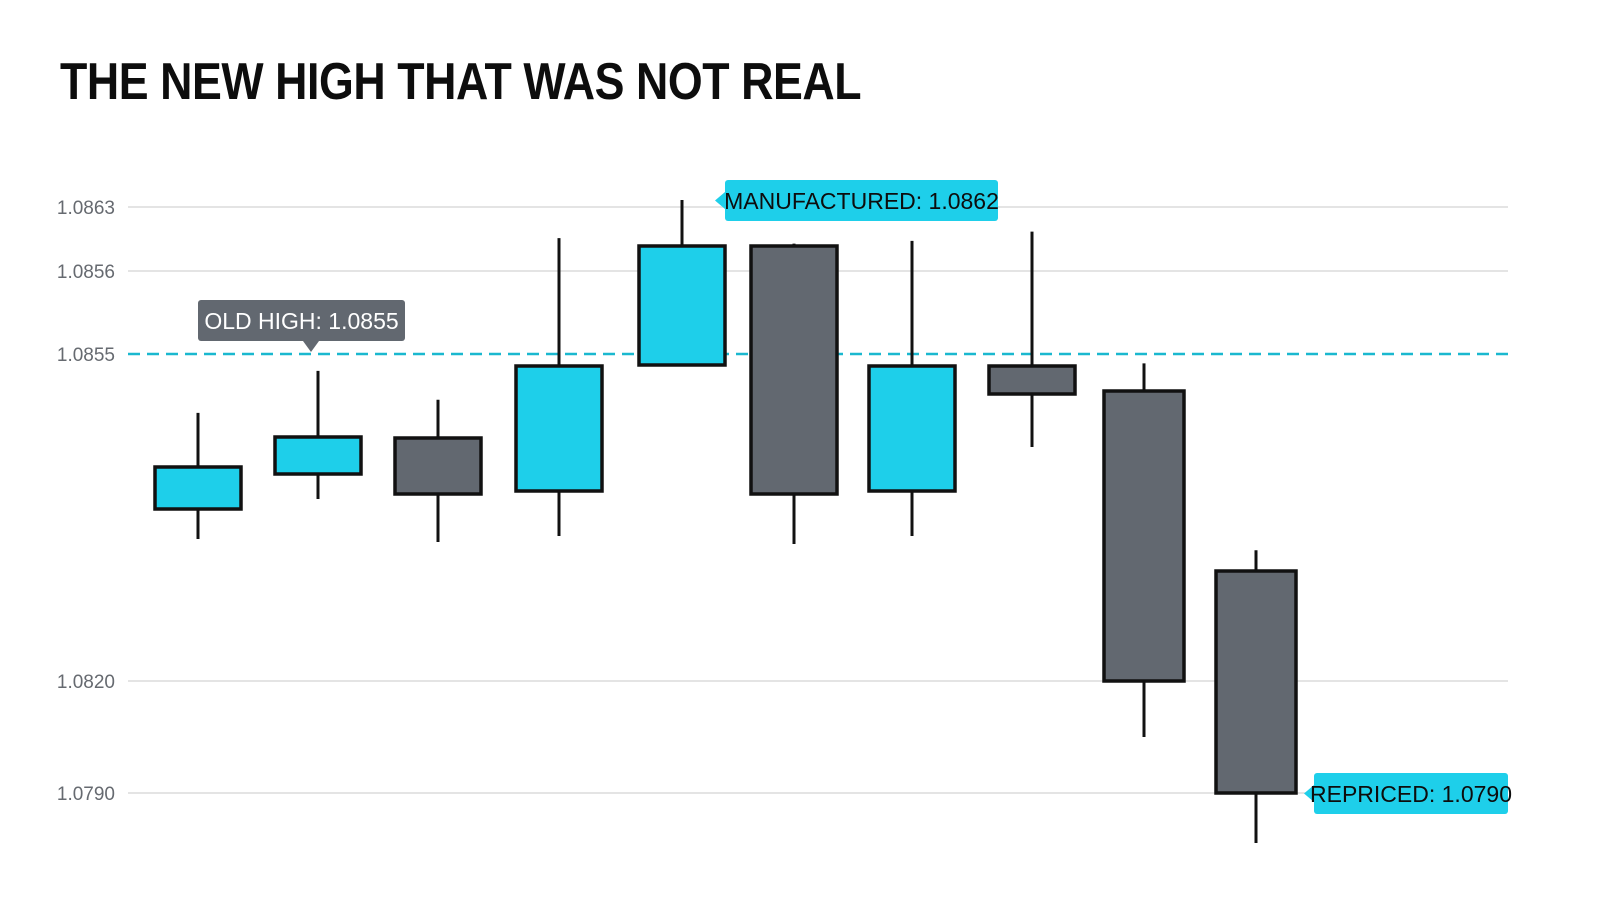 The width and height of the screenshot is (1600, 914). Describe the element at coordinates (86, 355) in the screenshot. I see `y-tick-label: 1.0855` at that location.